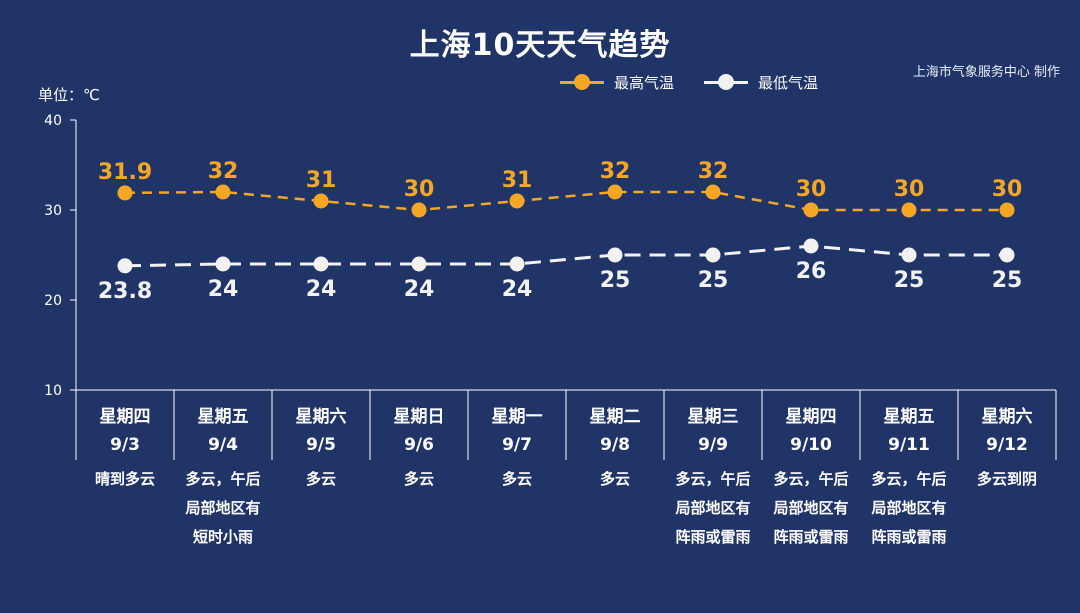  Describe the element at coordinates (811, 445) in the screenshot. I see `x-label-date: 9/10` at that location.